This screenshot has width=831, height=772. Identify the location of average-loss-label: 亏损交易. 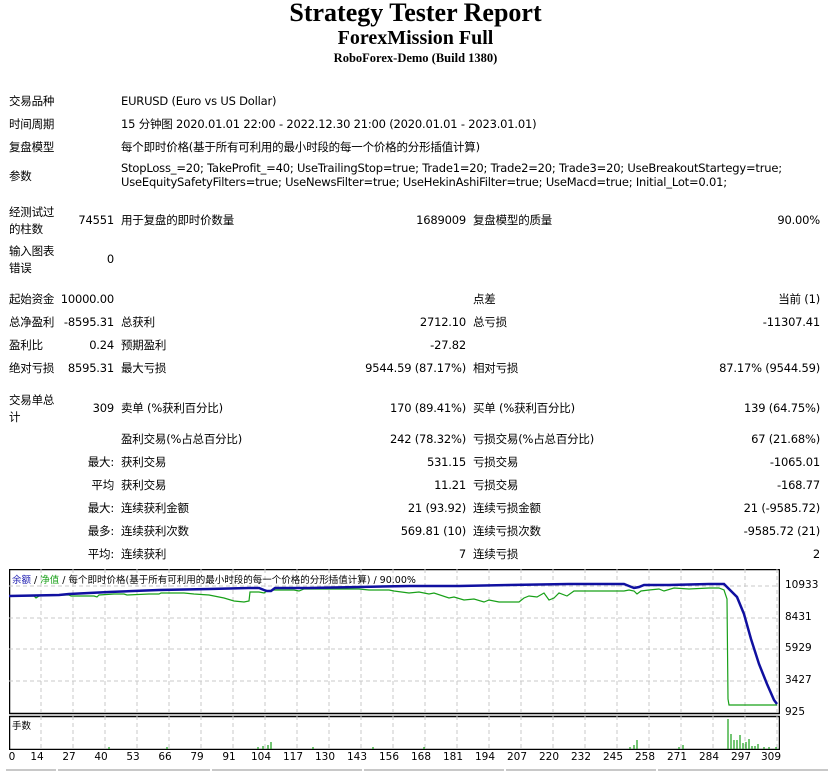
(496, 485).